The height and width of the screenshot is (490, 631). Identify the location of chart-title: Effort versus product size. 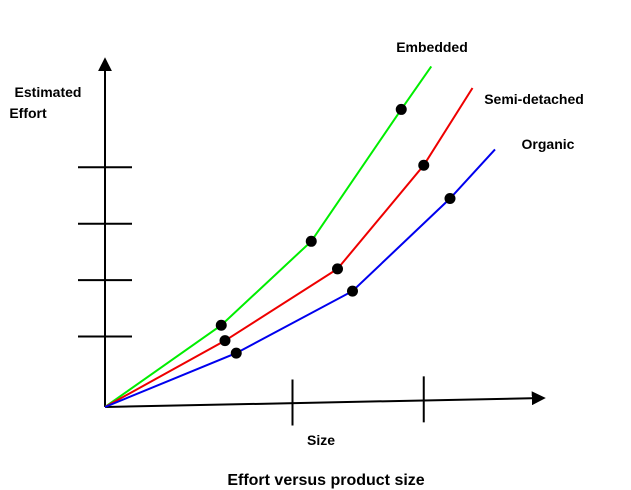
(325, 480).